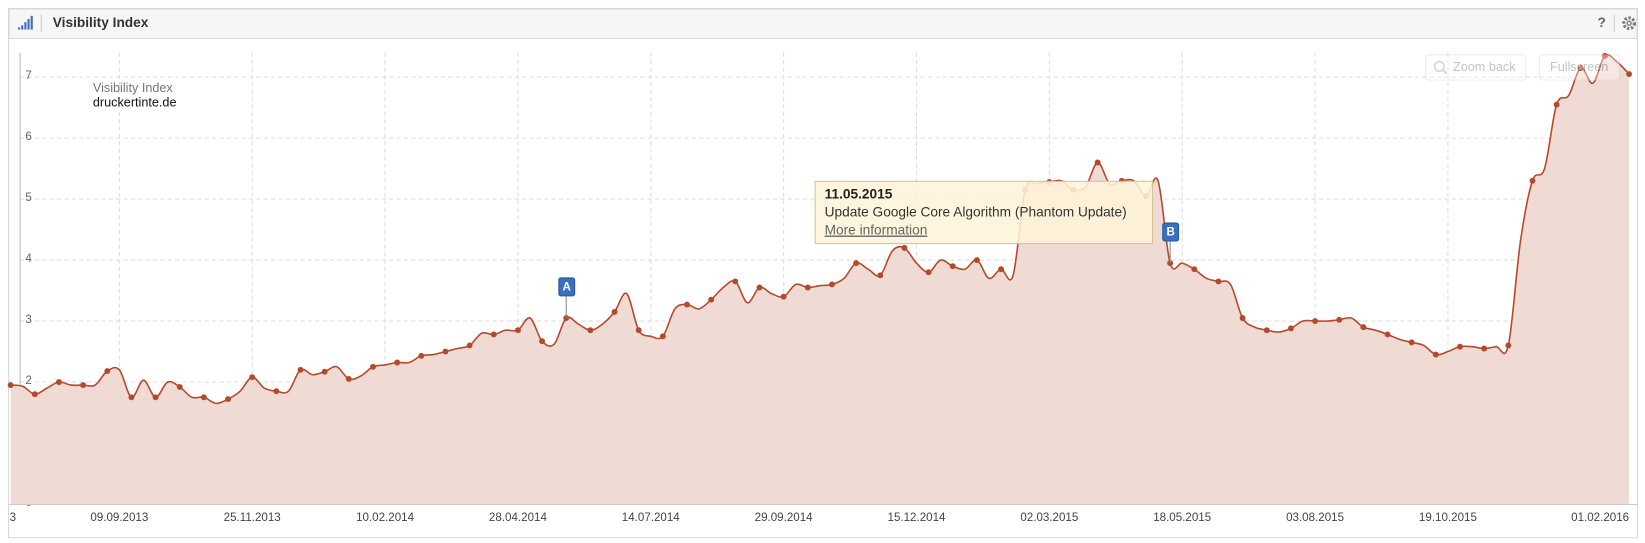 The height and width of the screenshot is (543, 1645). Describe the element at coordinates (28, 198) in the screenshot. I see `y-tick-label: 5` at that location.